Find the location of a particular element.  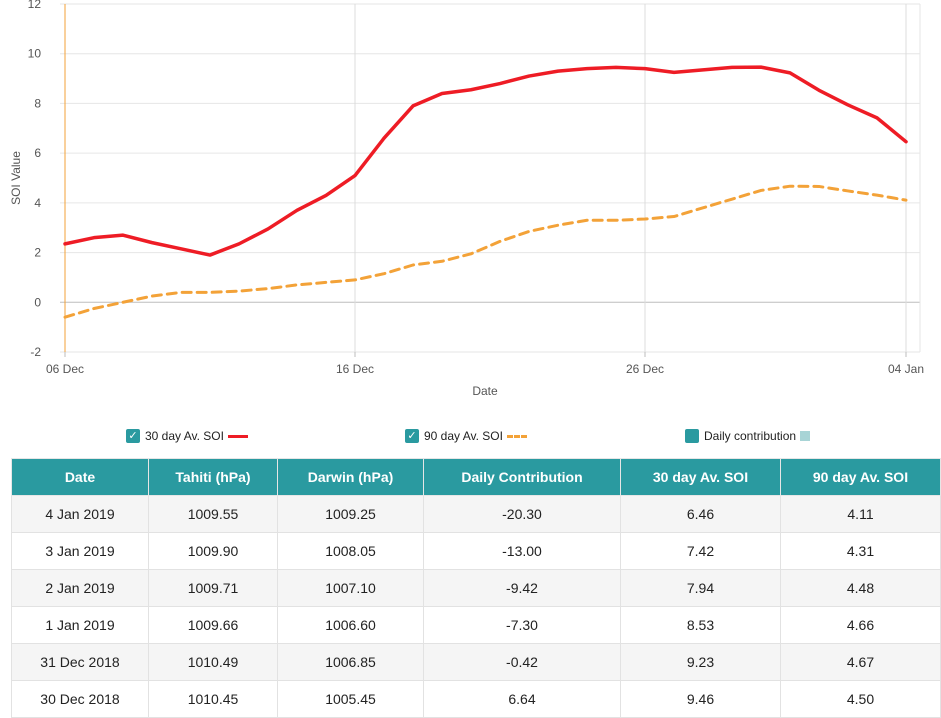

cell-soi90: 4.48 is located at coordinates (860, 588).